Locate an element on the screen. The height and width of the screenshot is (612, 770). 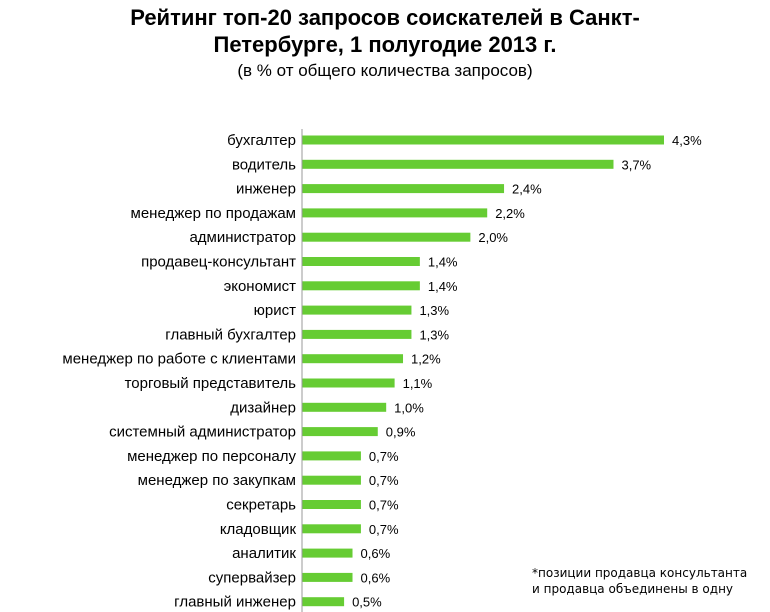
category-label: торговый представитель is located at coordinates (211, 383).